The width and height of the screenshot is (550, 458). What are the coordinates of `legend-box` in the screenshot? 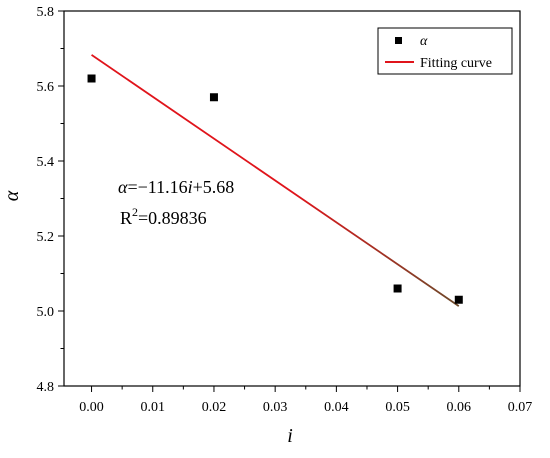 It's located at (445, 51).